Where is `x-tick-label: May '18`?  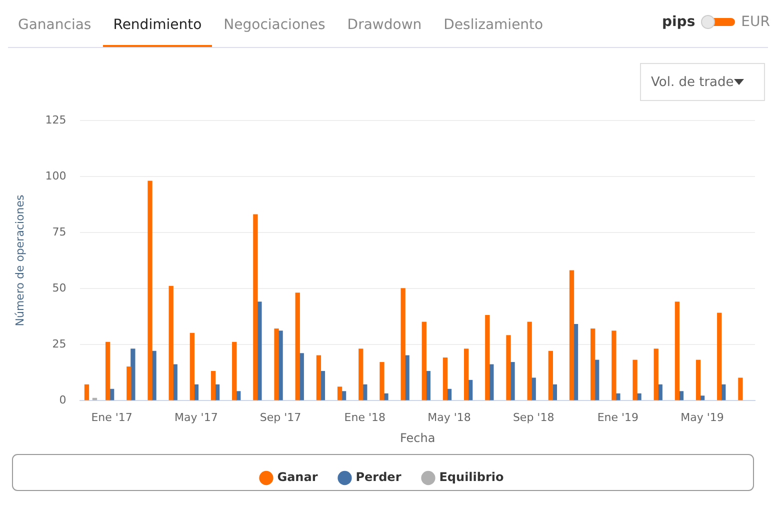
x-tick-label: May '18 is located at coordinates (449, 417).